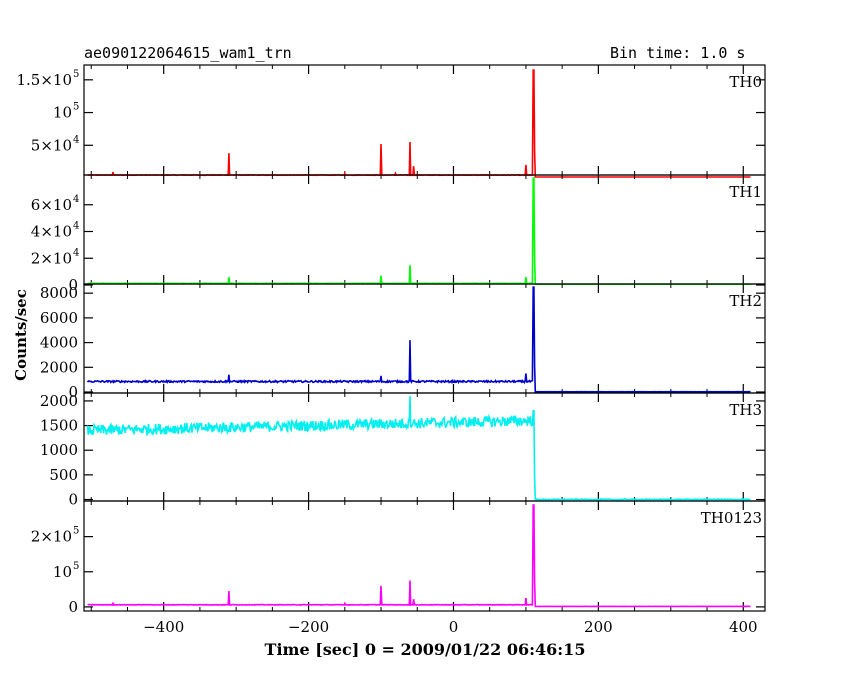  I want to click on y-tick-label: 500, so click(63, 475).